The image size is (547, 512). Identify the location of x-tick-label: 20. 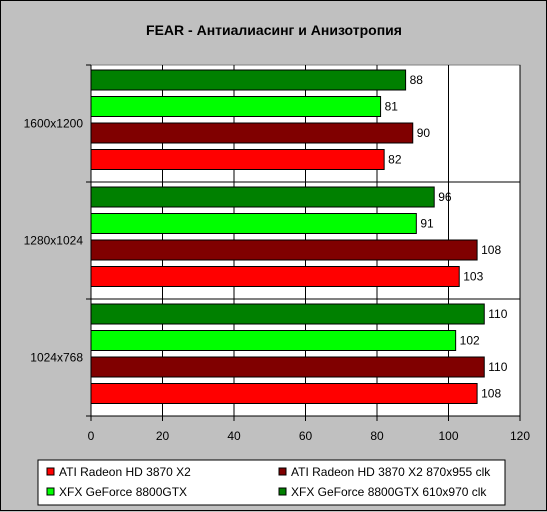
(163, 436).